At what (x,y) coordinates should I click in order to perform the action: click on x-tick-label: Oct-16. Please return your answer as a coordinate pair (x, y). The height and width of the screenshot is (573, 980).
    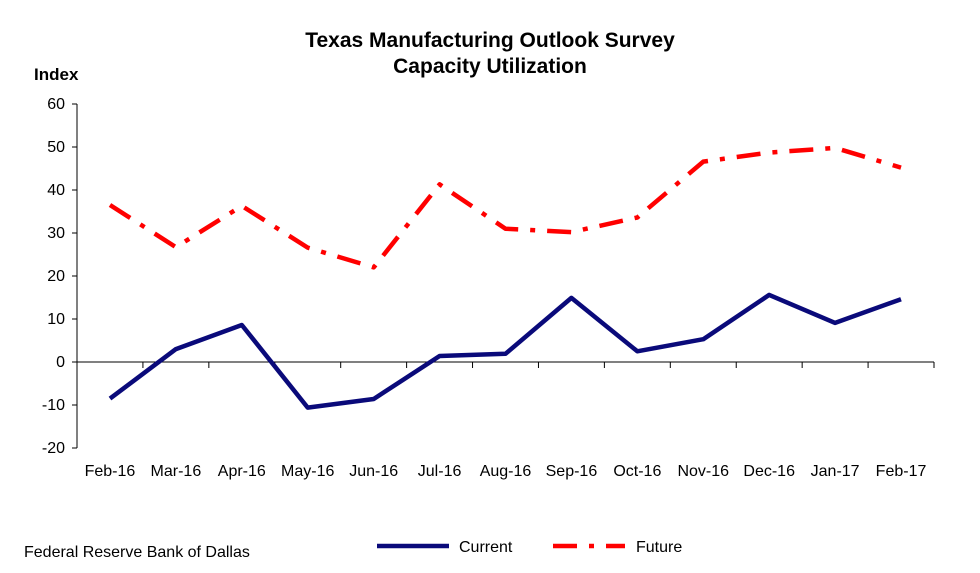
    Looking at the image, I should click on (637, 471).